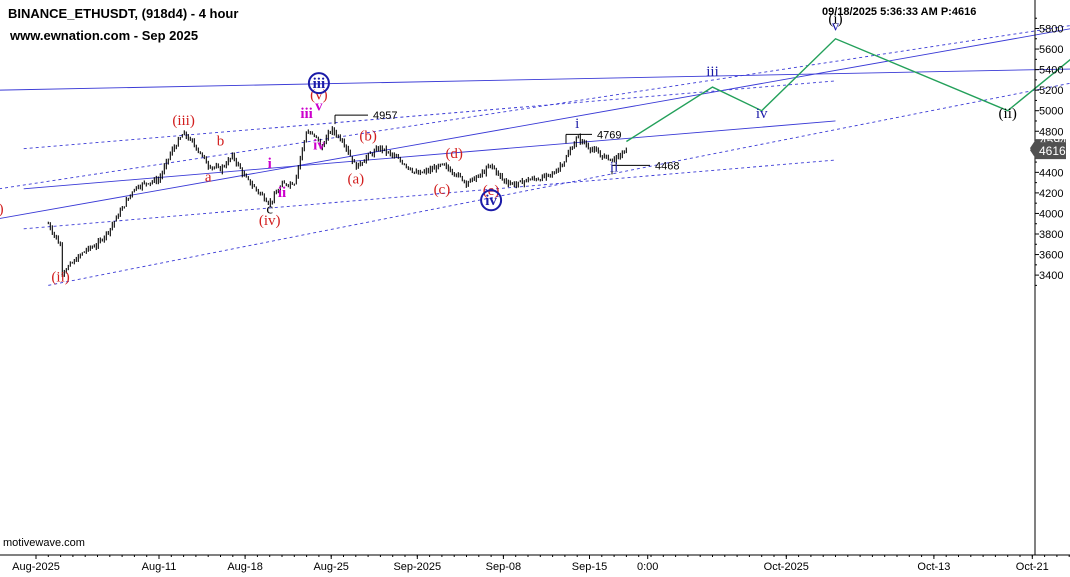 The image size is (1070, 577). Describe the element at coordinates (1051, 112) in the screenshot. I see `y-tick-label: 5000` at that location.